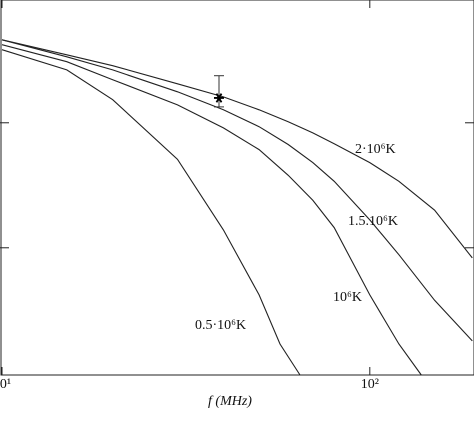  What do you see at coordinates (218, 98) in the screenshot?
I see `star-marker` at bounding box center [218, 98].